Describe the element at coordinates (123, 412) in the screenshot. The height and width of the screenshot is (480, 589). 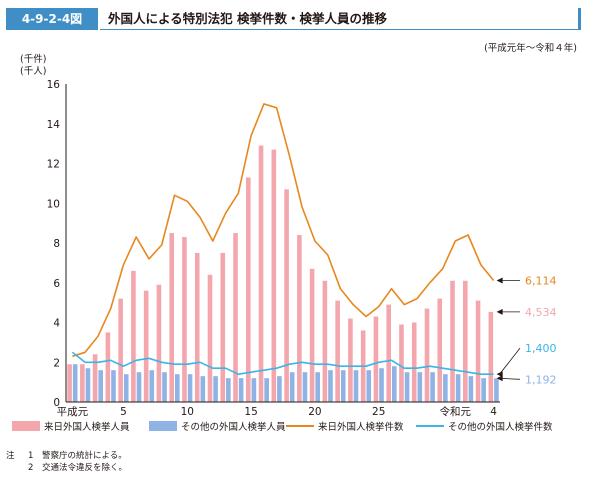
I see `x-tick-label: 5` at that location.